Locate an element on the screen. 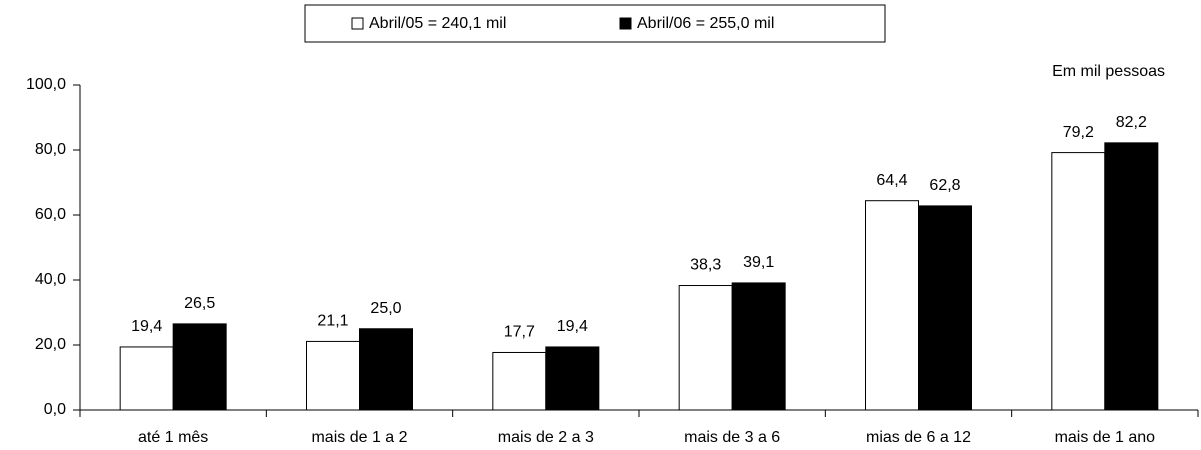 The image size is (1201, 450). x-tick-label: mais de 2 a 3 is located at coordinates (546, 437).